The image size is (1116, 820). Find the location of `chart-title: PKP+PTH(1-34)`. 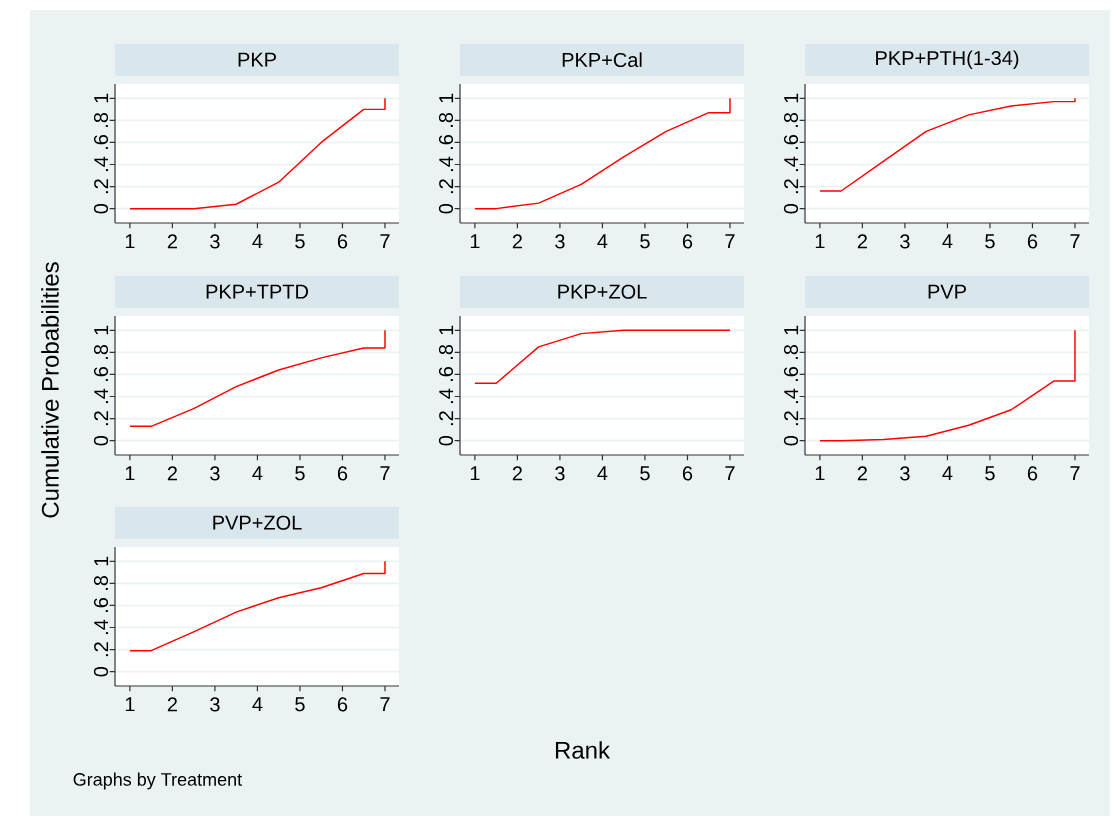

chart-title: PKP+PTH(1-34) is located at coordinates (947, 60).